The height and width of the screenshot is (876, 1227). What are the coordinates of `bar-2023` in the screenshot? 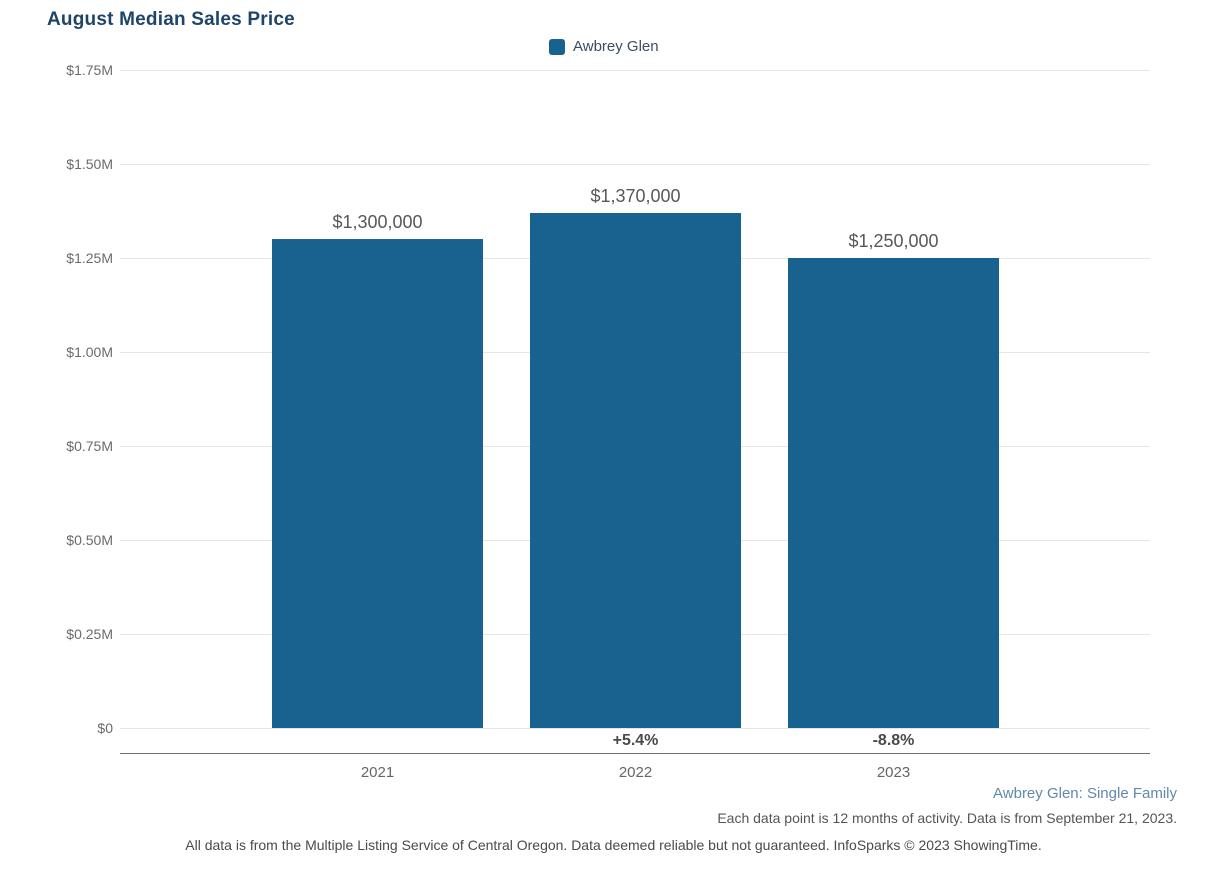 It's located at (893, 493).